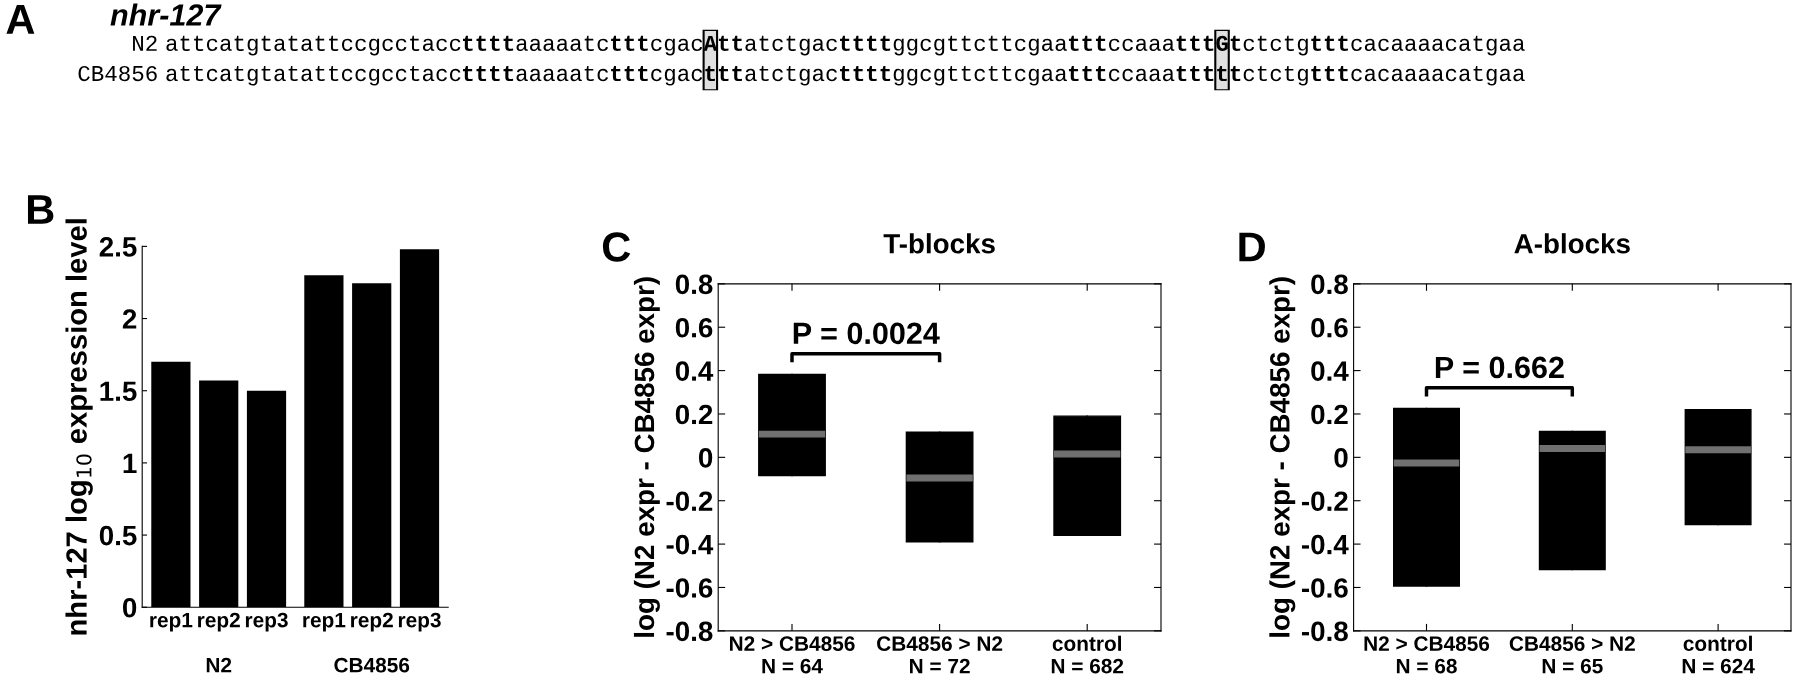 Image resolution: width=1800 pixels, height=694 pixels. I want to click on x-tick-label: CB4856 > N2 N = 65, so click(1572, 655).